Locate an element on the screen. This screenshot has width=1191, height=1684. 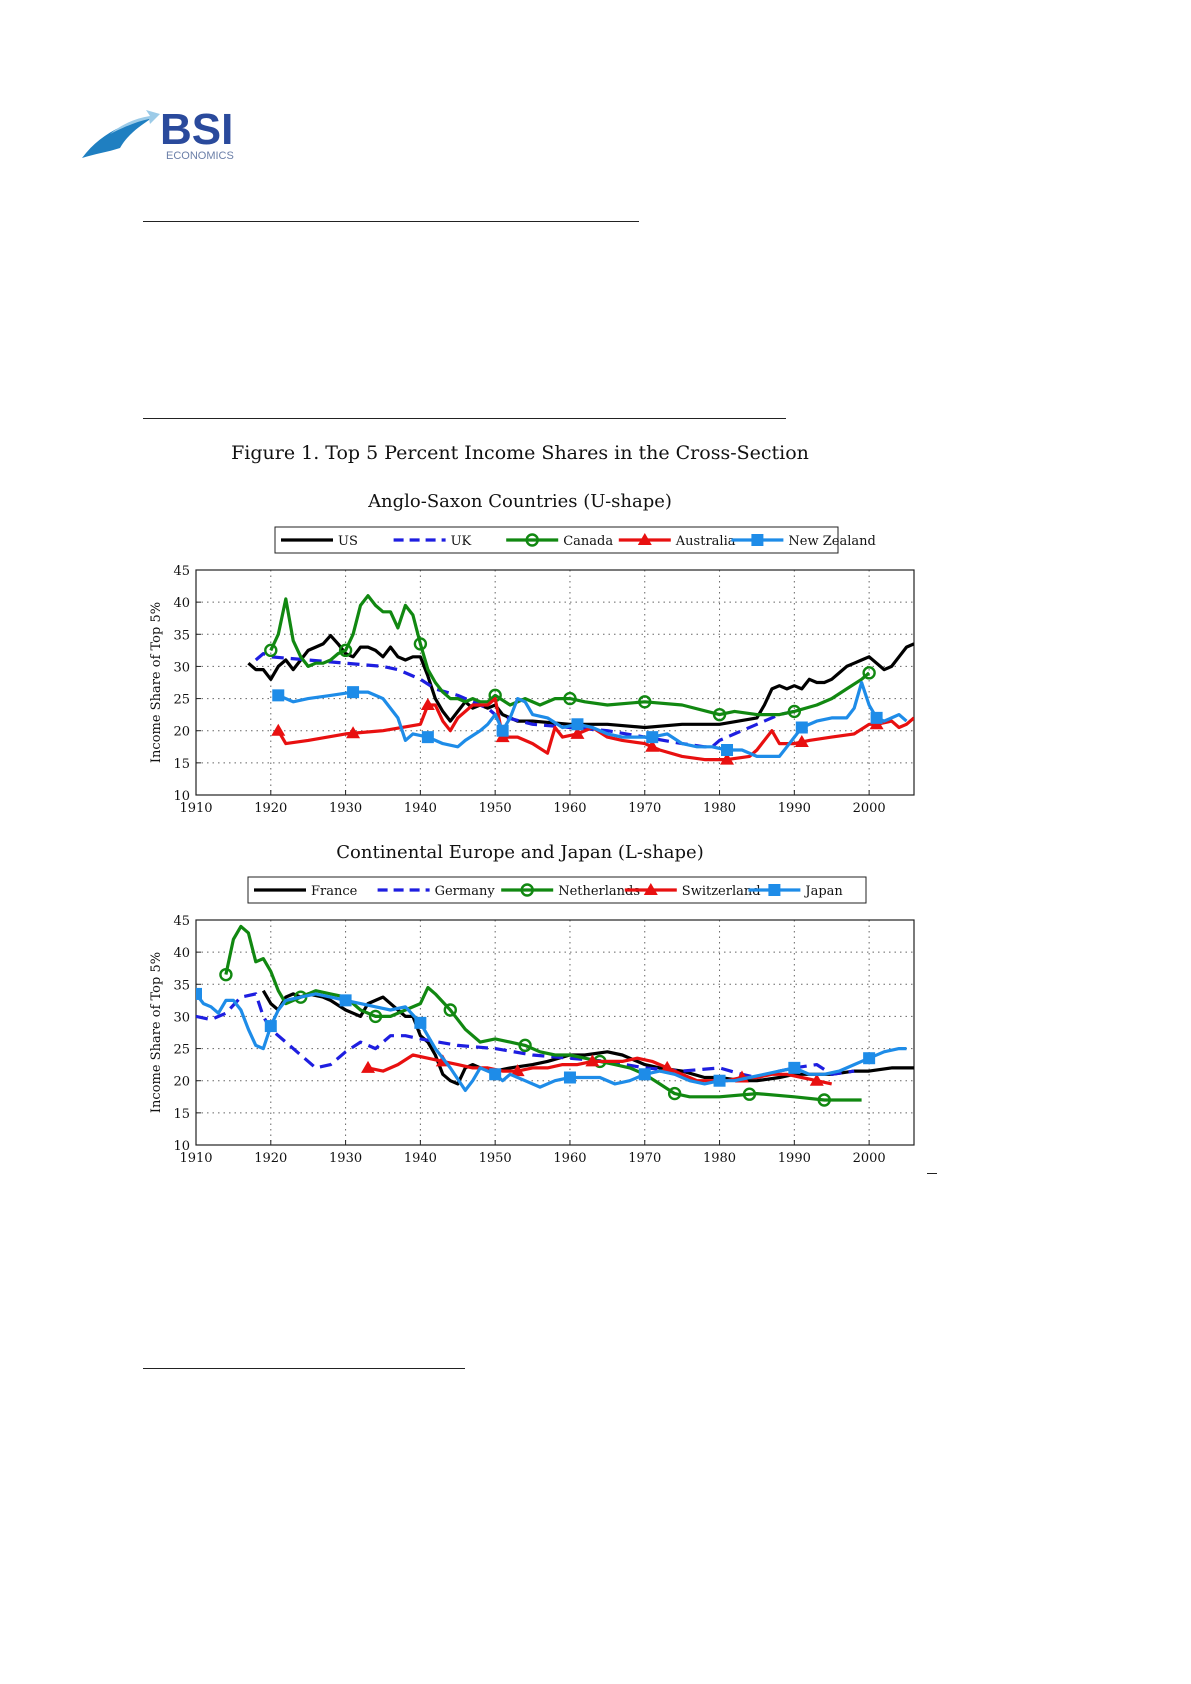
legend-label: France is located at coordinates (334, 891).